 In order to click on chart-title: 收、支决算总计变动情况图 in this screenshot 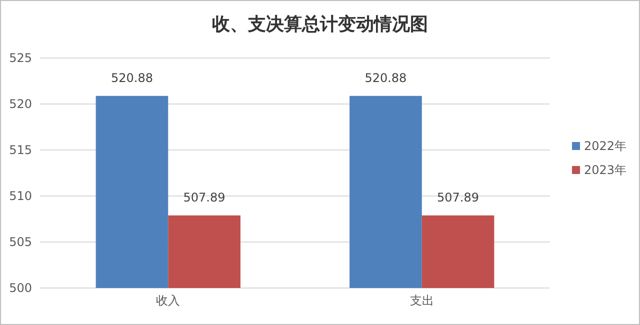, I will do `click(320, 24)`.